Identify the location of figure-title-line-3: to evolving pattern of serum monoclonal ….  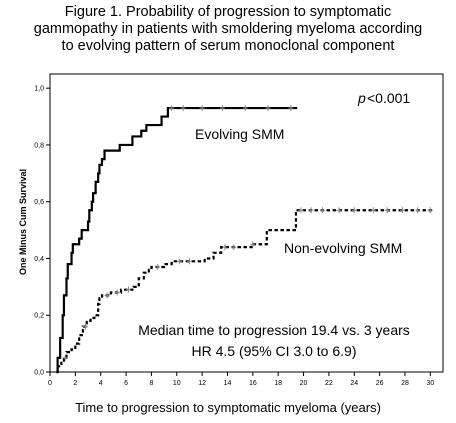
(228, 46).